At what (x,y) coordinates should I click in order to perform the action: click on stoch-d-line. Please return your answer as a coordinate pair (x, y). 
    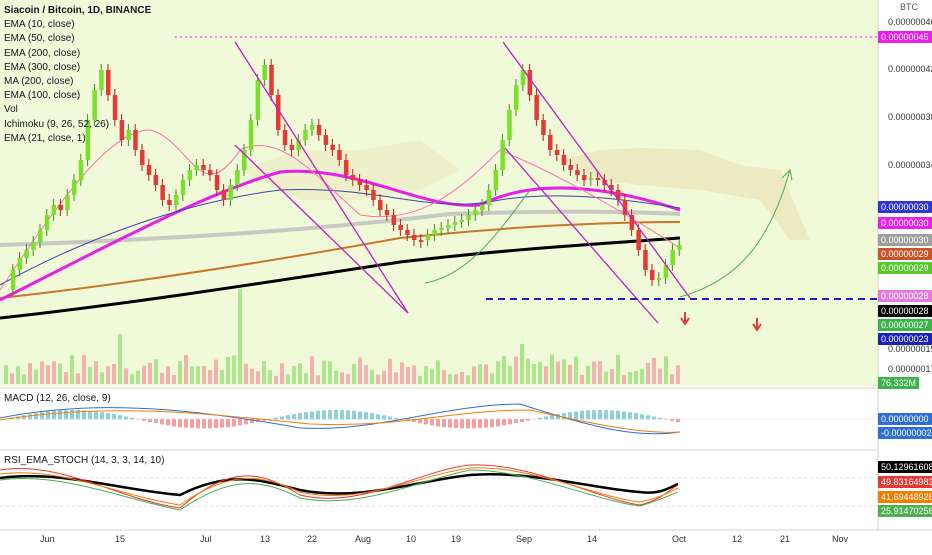
    Looking at the image, I should click on (339, 486).